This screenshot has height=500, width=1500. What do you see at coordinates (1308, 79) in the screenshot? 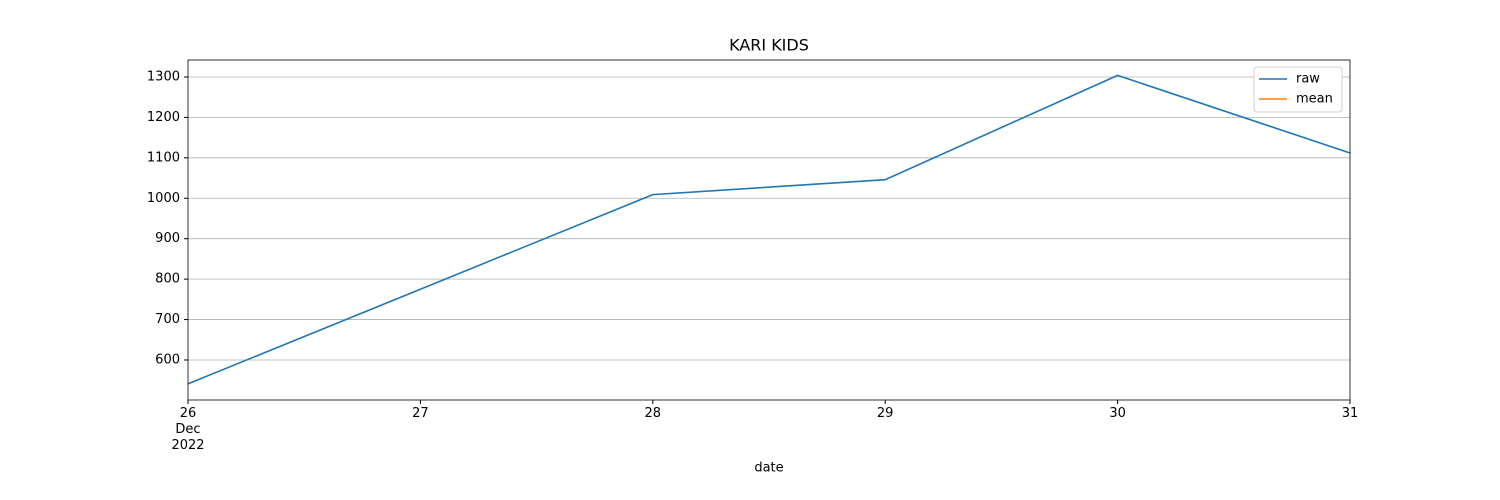
I see `legend-label: raw` at bounding box center [1308, 79].